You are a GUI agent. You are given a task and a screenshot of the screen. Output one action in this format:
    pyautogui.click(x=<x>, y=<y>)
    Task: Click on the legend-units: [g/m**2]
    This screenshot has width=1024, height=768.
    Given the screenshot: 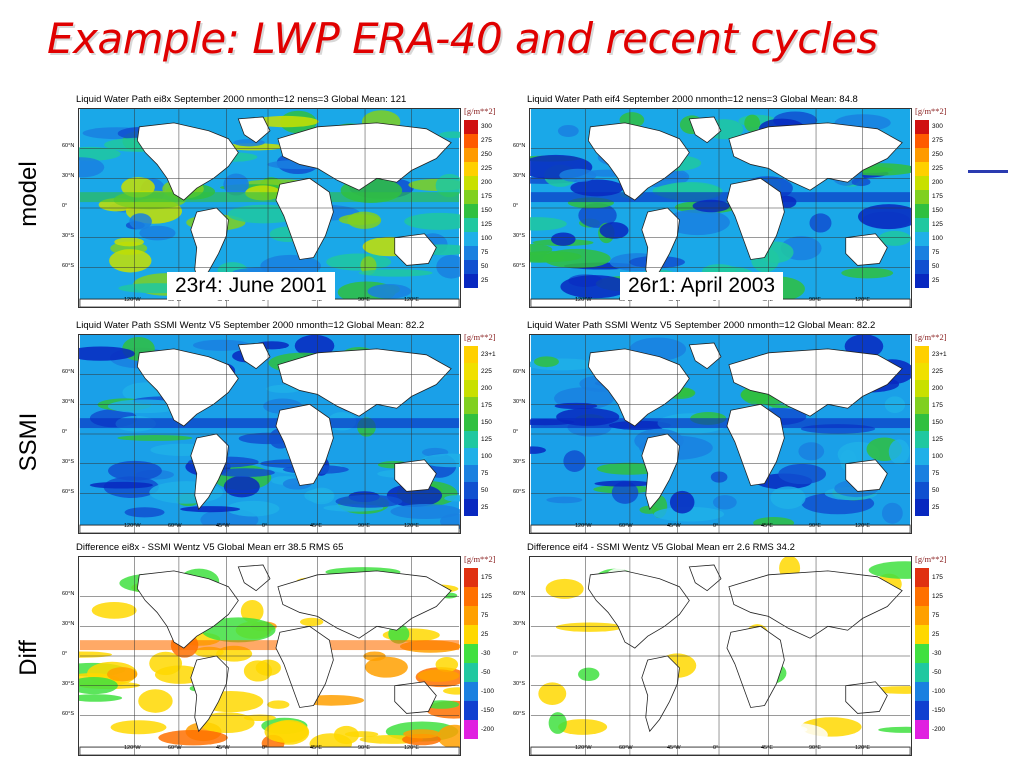 What is the action you would take?
    pyautogui.click(x=480, y=337)
    